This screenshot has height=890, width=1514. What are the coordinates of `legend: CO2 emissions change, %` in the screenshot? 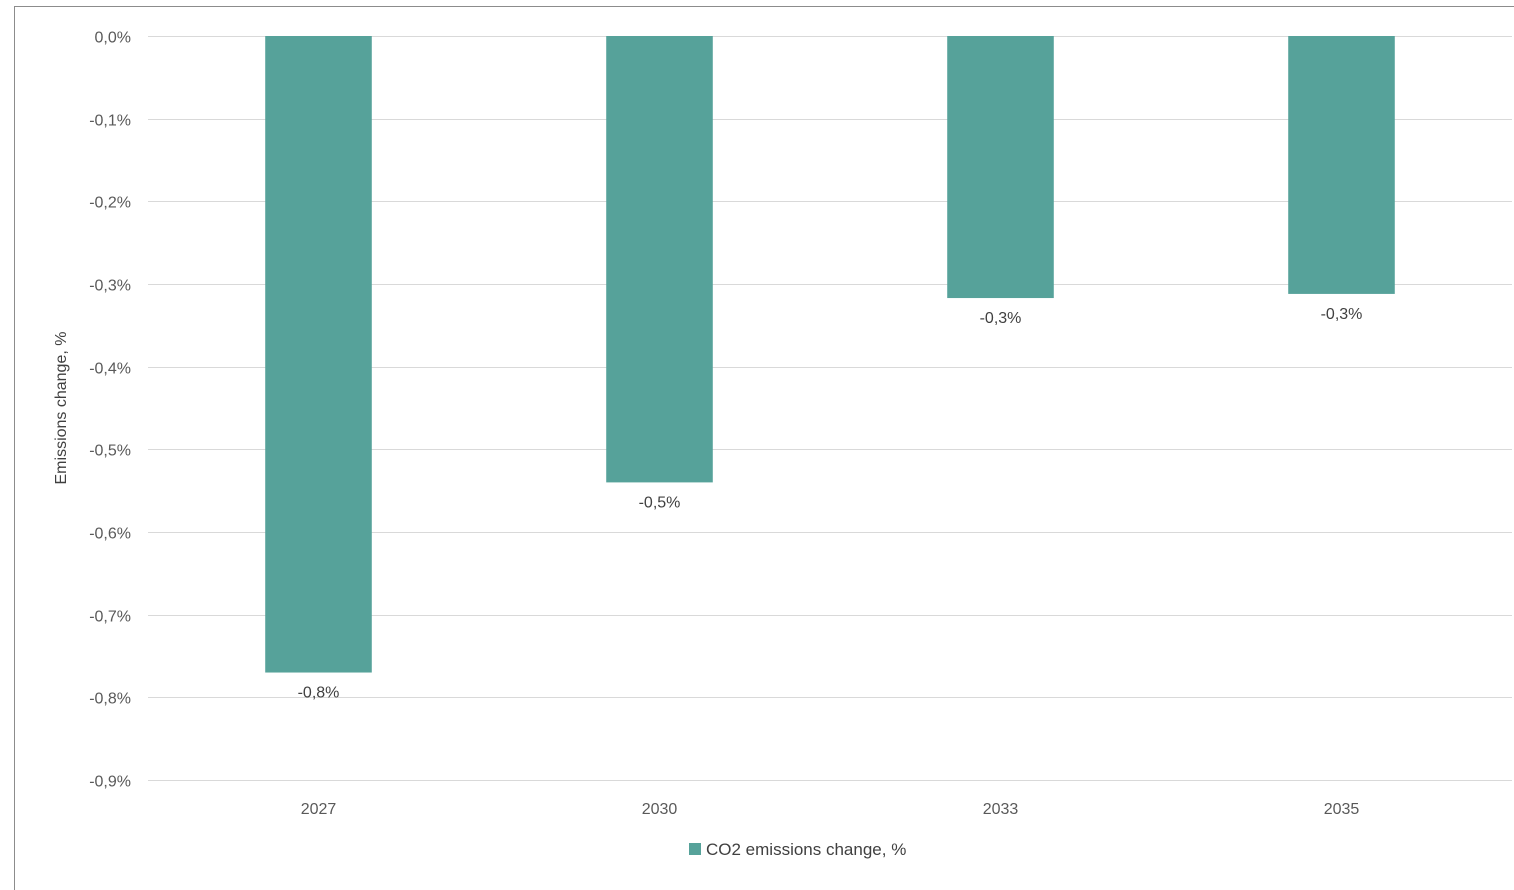 It's located at (797, 849).